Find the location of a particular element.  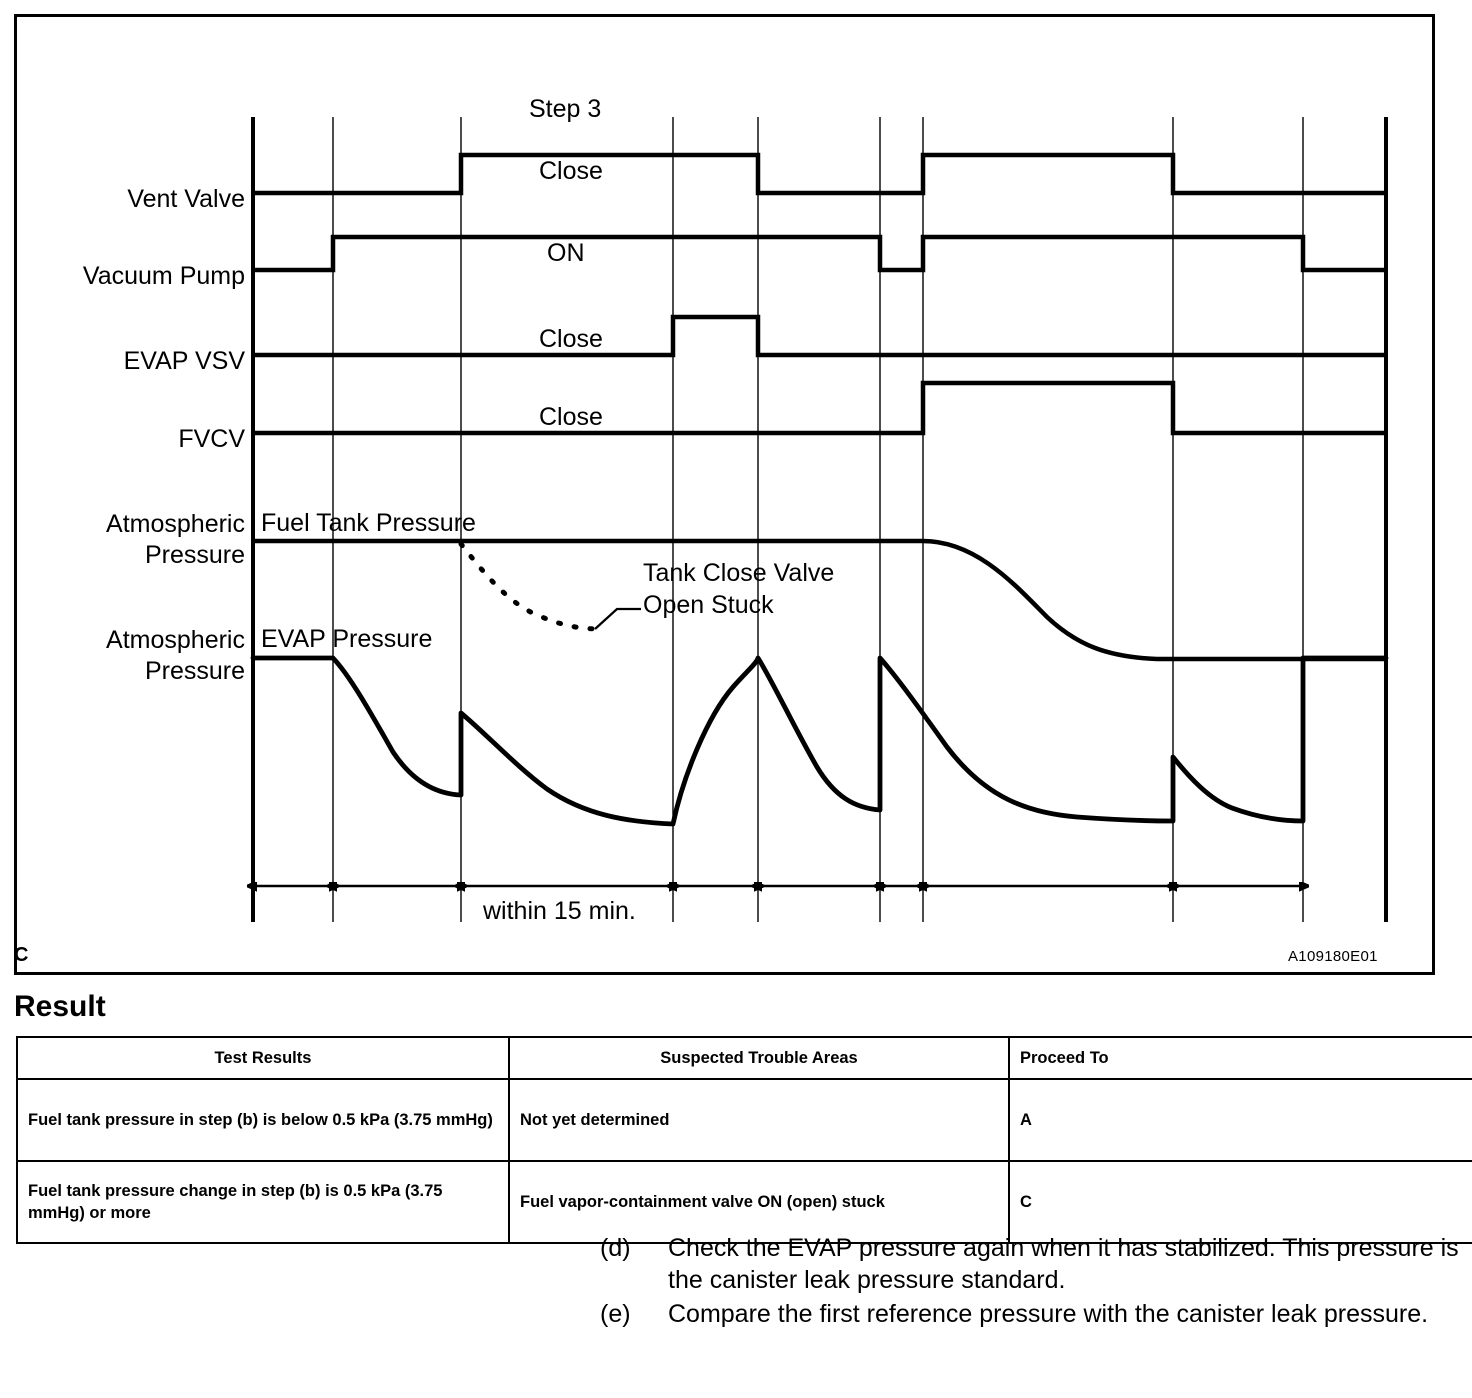

column-header-test-results: Test Results is located at coordinates (263, 1058).